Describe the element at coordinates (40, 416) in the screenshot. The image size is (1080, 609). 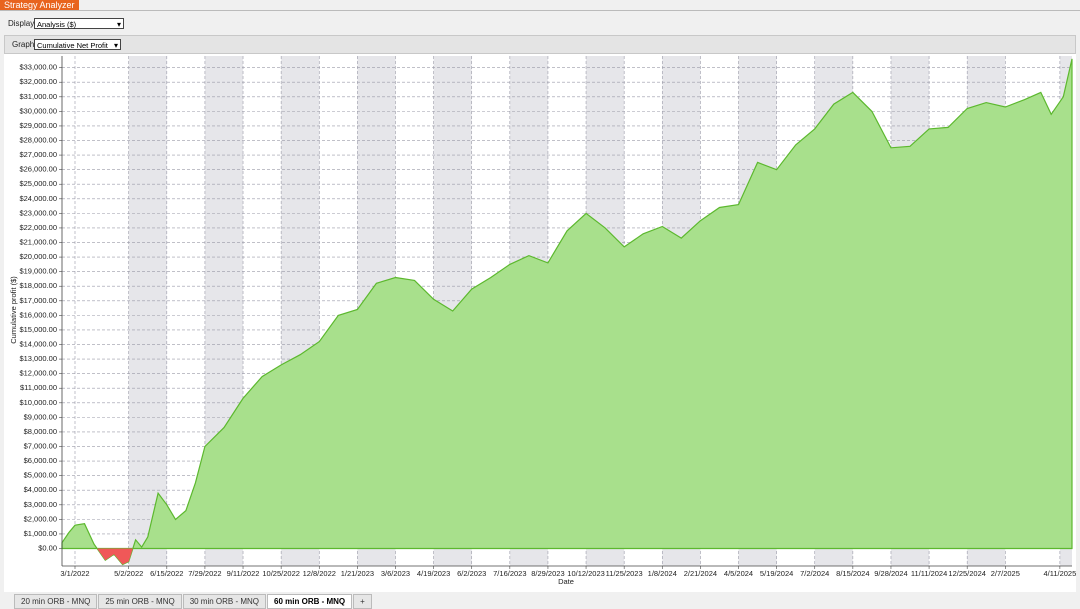
I see `y-tick-label: $9,000.00` at that location.